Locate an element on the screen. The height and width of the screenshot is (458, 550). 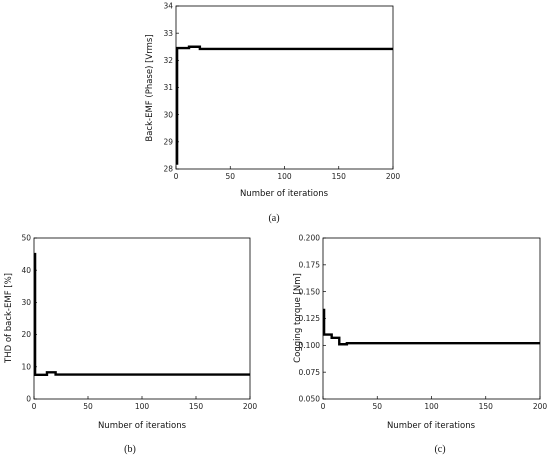
y-tick-label: 0.050 is located at coordinates (310, 399).